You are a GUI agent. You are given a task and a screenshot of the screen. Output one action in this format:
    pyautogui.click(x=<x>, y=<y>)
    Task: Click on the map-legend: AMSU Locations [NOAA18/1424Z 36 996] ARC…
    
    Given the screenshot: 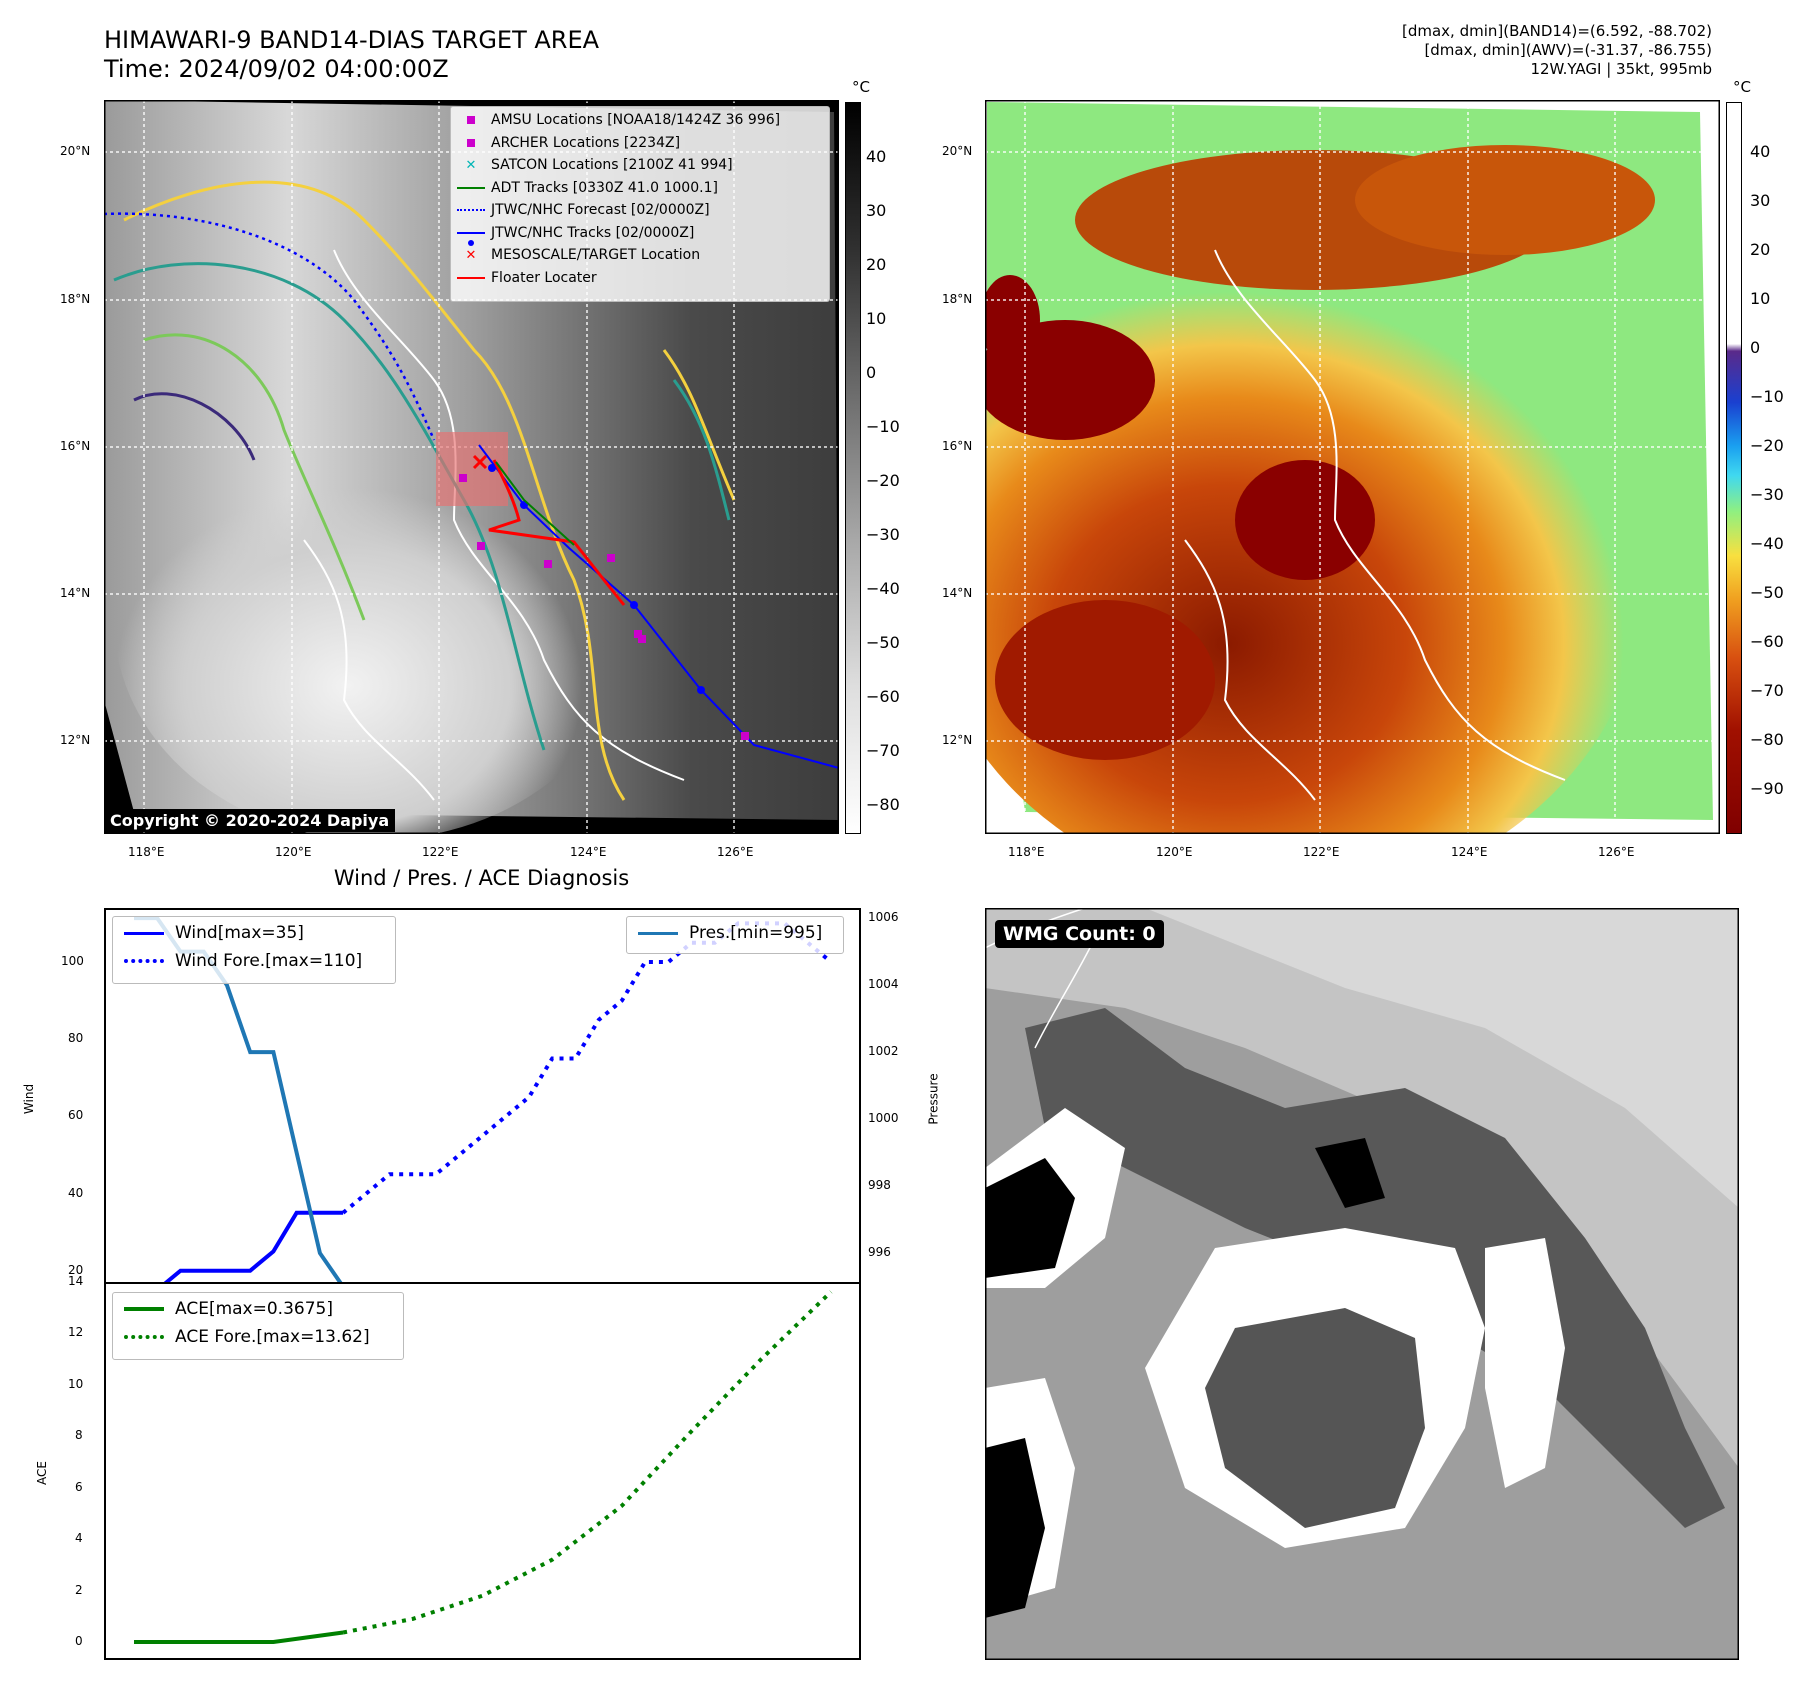 What is the action you would take?
    pyautogui.click(x=640, y=204)
    